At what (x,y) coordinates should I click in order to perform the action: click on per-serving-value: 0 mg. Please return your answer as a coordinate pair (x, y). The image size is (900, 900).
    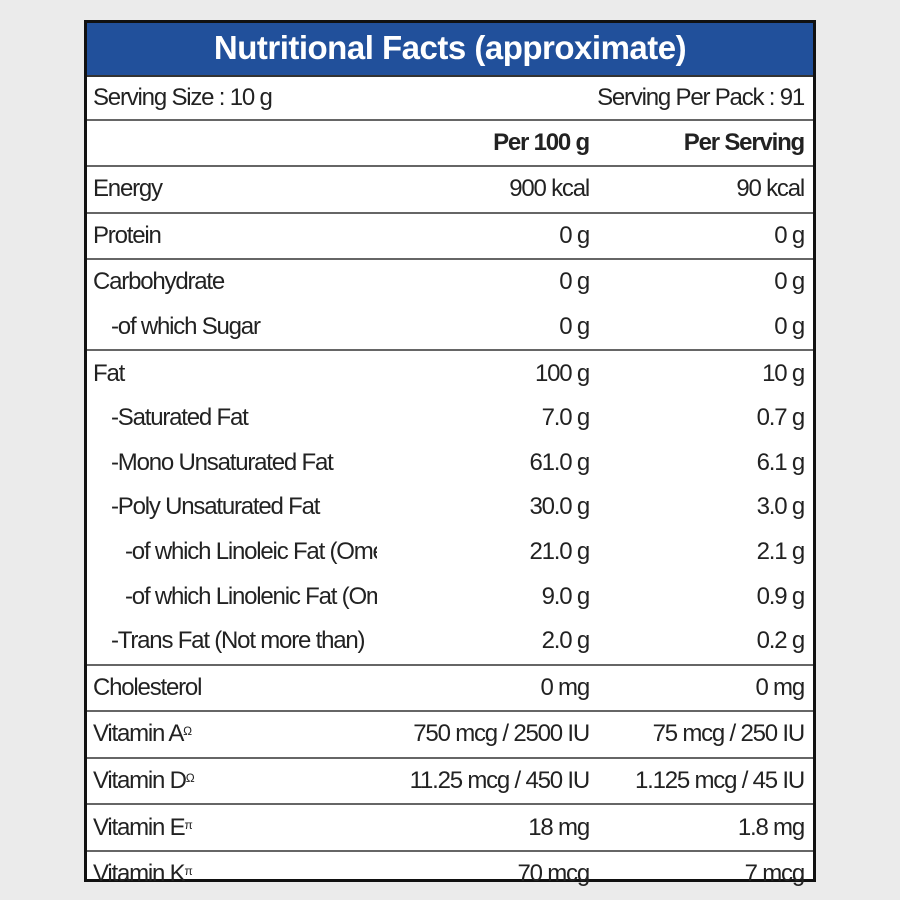
    Looking at the image, I should click on (702, 687).